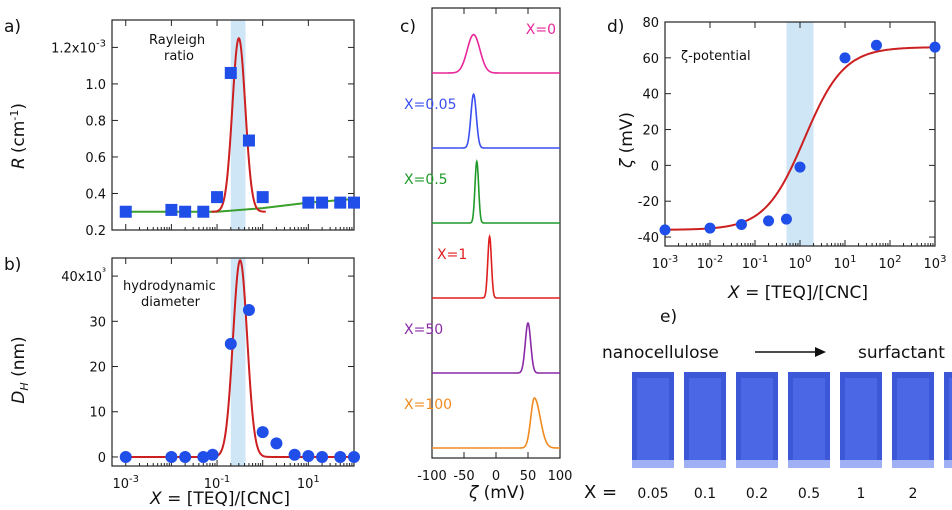 This screenshot has width=952, height=510. I want to click on series-label-x005: X=0.05, so click(430, 105).